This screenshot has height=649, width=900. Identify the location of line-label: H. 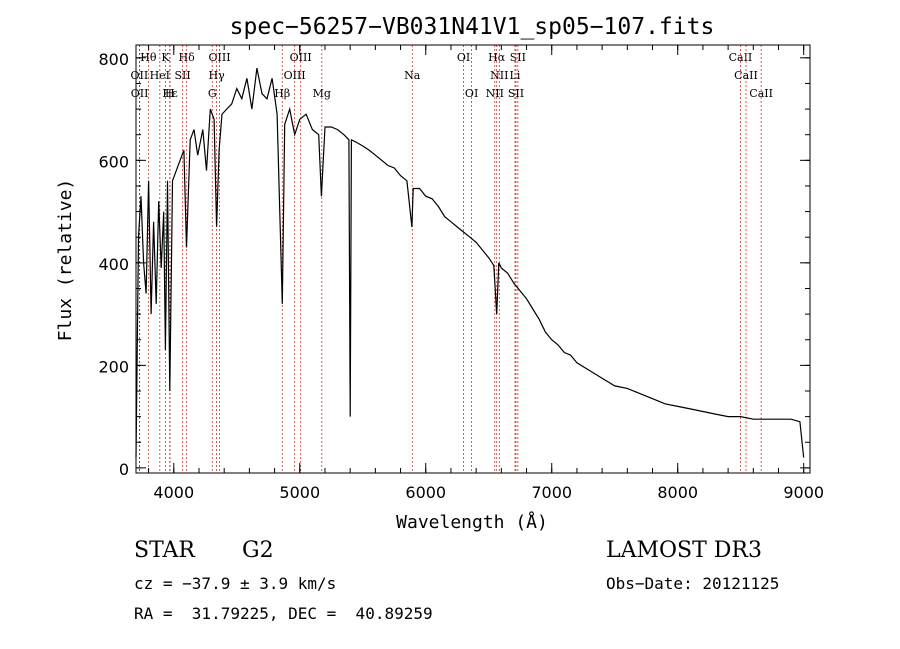
(170, 93).